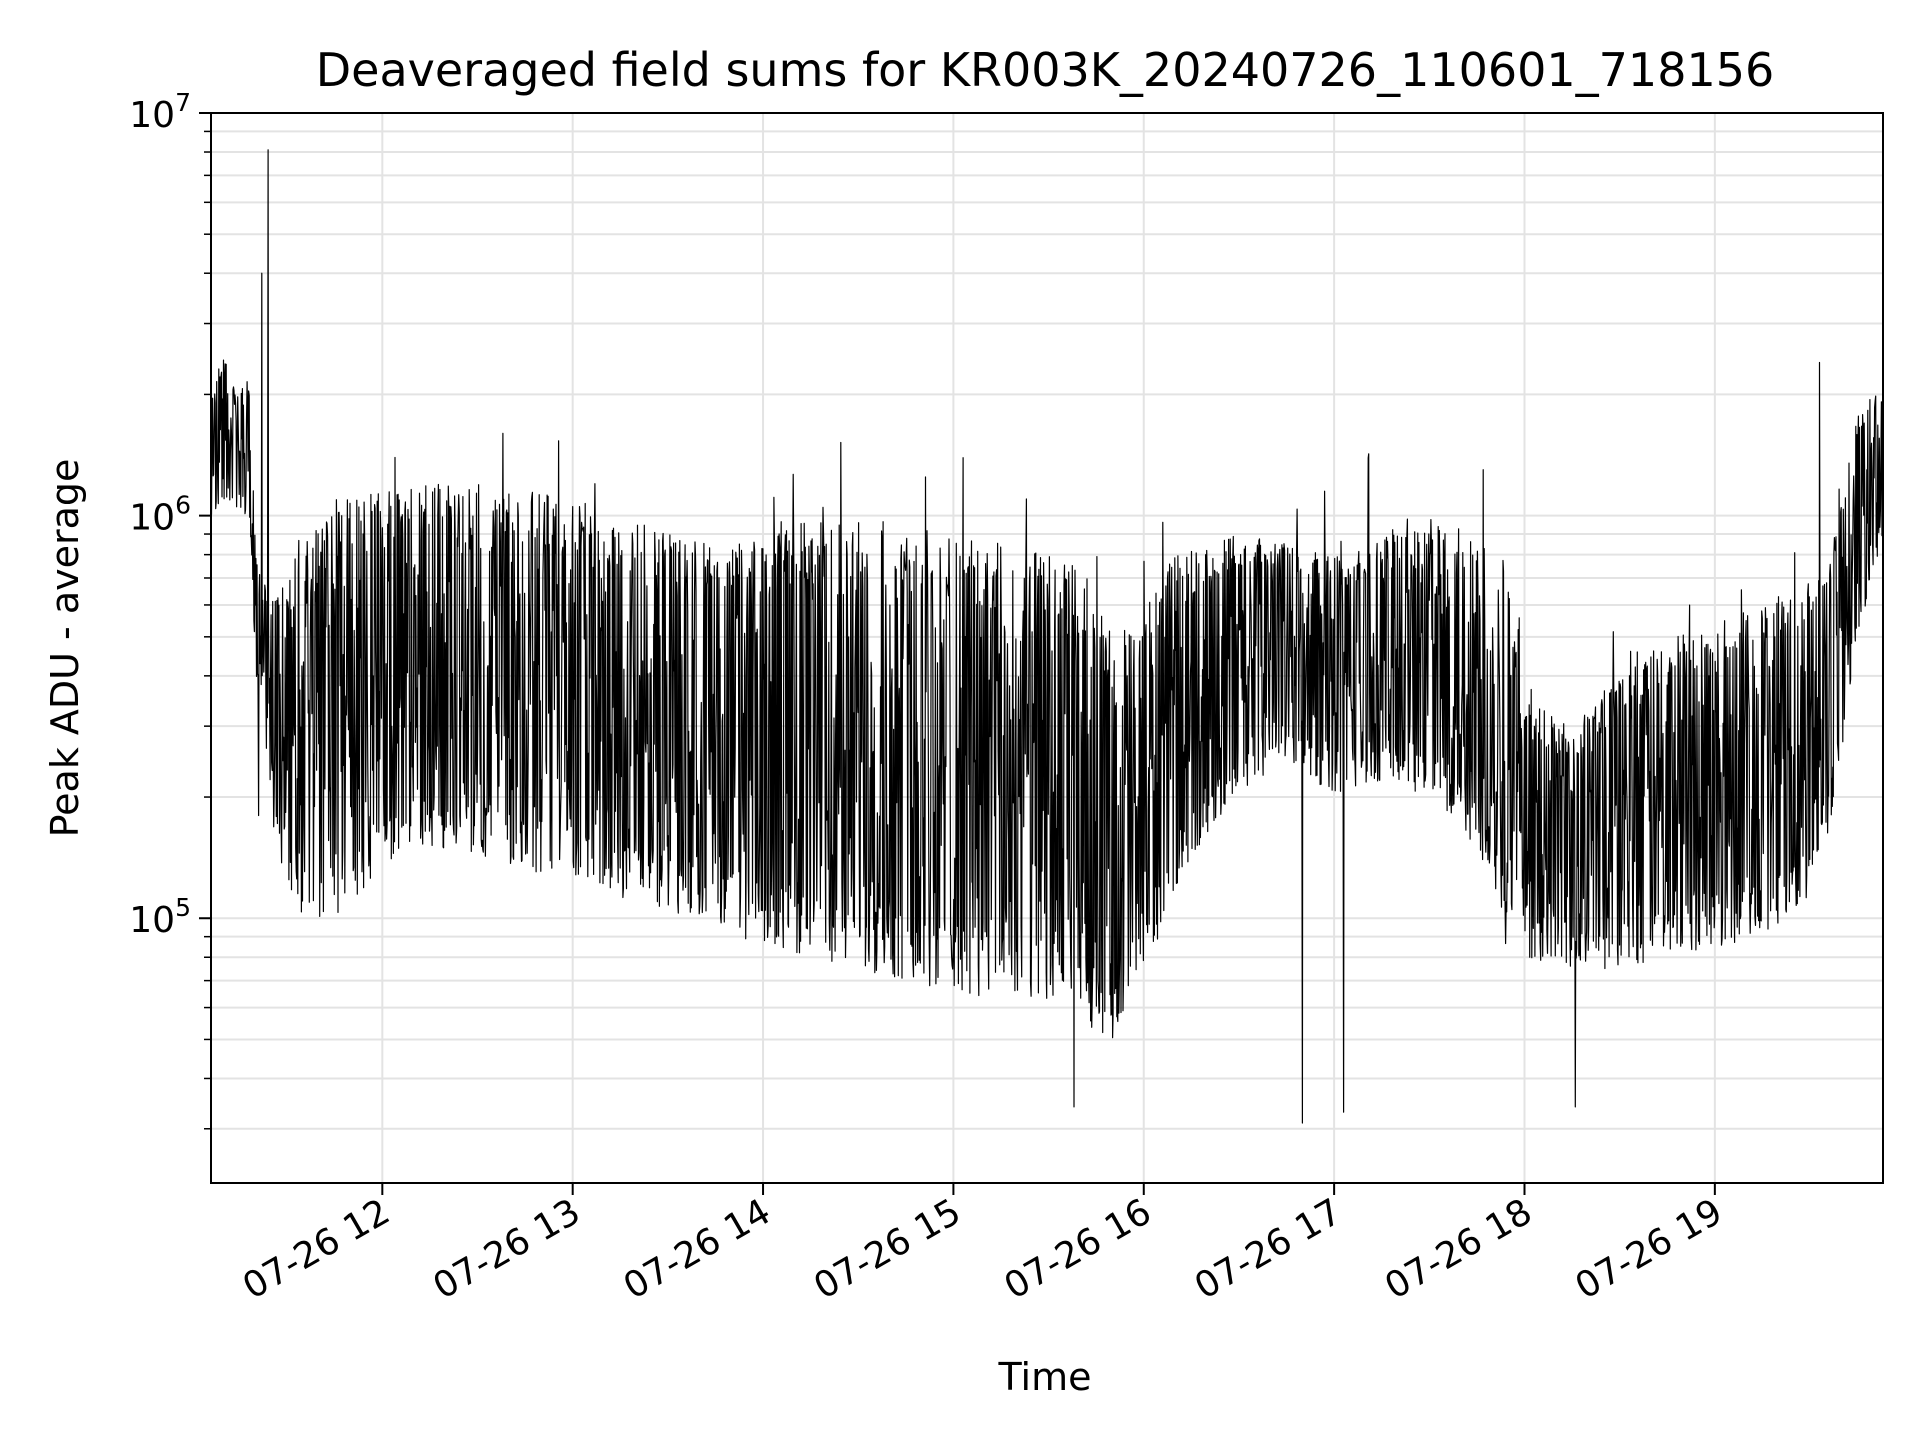  Describe the element at coordinates (183, 907) in the screenshot. I see `y-tick-exponent: 5` at that location.